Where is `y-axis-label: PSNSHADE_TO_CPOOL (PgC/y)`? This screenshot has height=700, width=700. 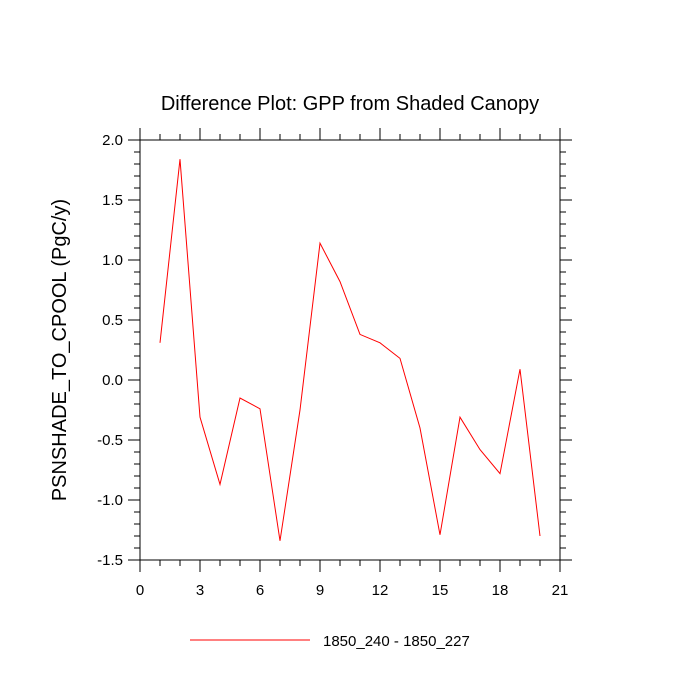 y-axis-label: PSNSHADE_TO_CPOOL (PgC/y) is located at coordinates (60, 350).